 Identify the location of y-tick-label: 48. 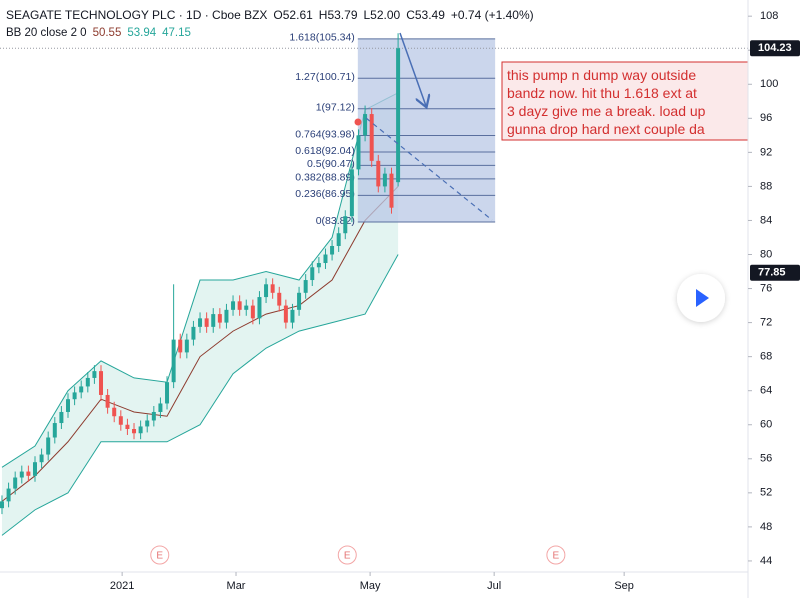
(766, 527).